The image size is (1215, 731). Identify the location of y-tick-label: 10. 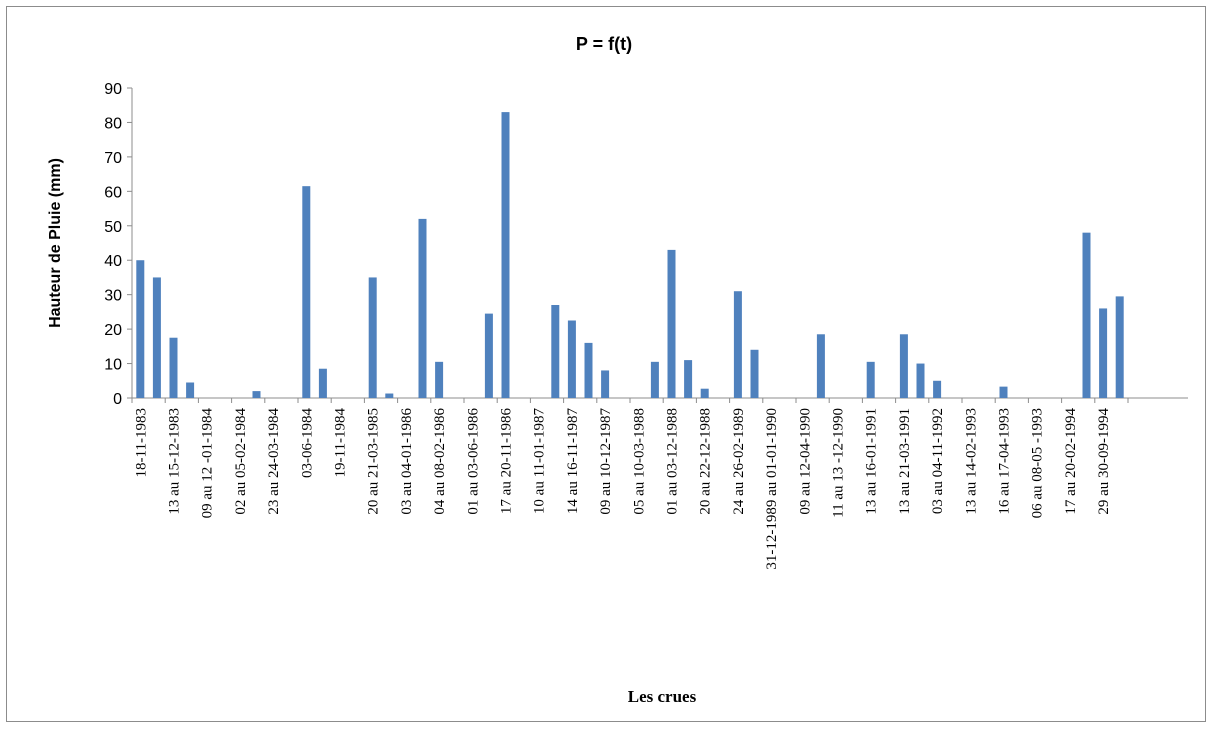
(113, 365).